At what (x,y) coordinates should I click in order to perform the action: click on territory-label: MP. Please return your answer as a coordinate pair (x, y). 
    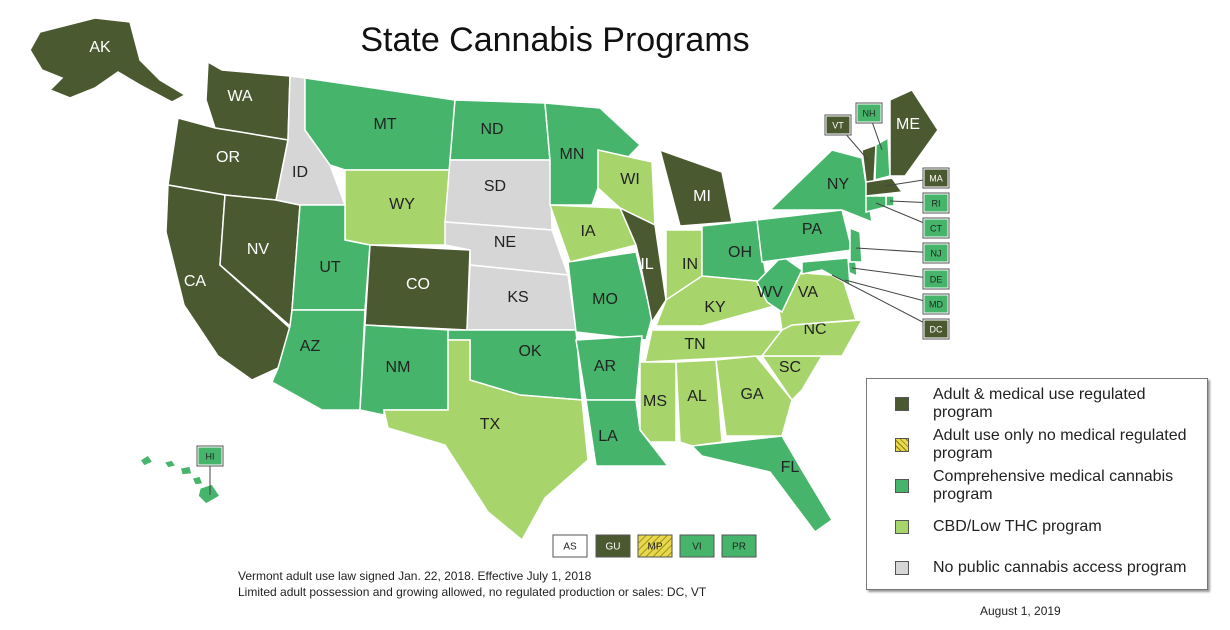
    Looking at the image, I should click on (655, 547).